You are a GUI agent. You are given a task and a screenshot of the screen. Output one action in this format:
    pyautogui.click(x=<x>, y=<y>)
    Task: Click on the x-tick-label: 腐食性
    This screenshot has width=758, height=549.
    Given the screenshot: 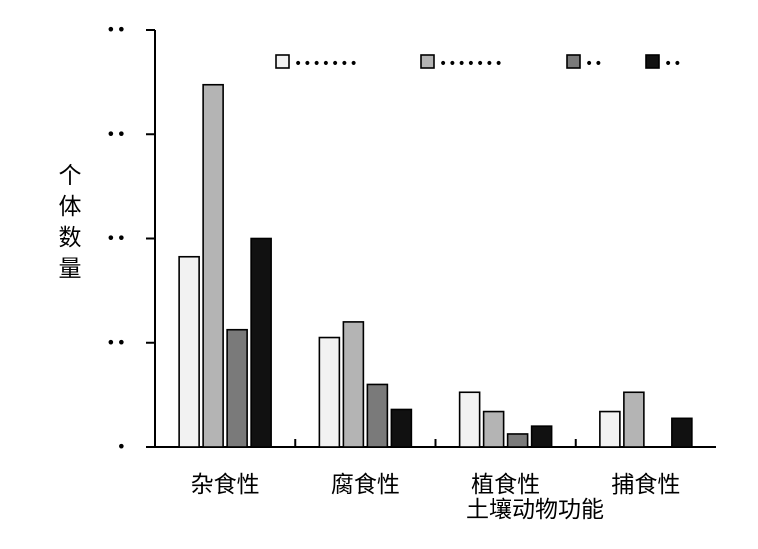 What is the action you would take?
    pyautogui.click(x=365, y=485)
    